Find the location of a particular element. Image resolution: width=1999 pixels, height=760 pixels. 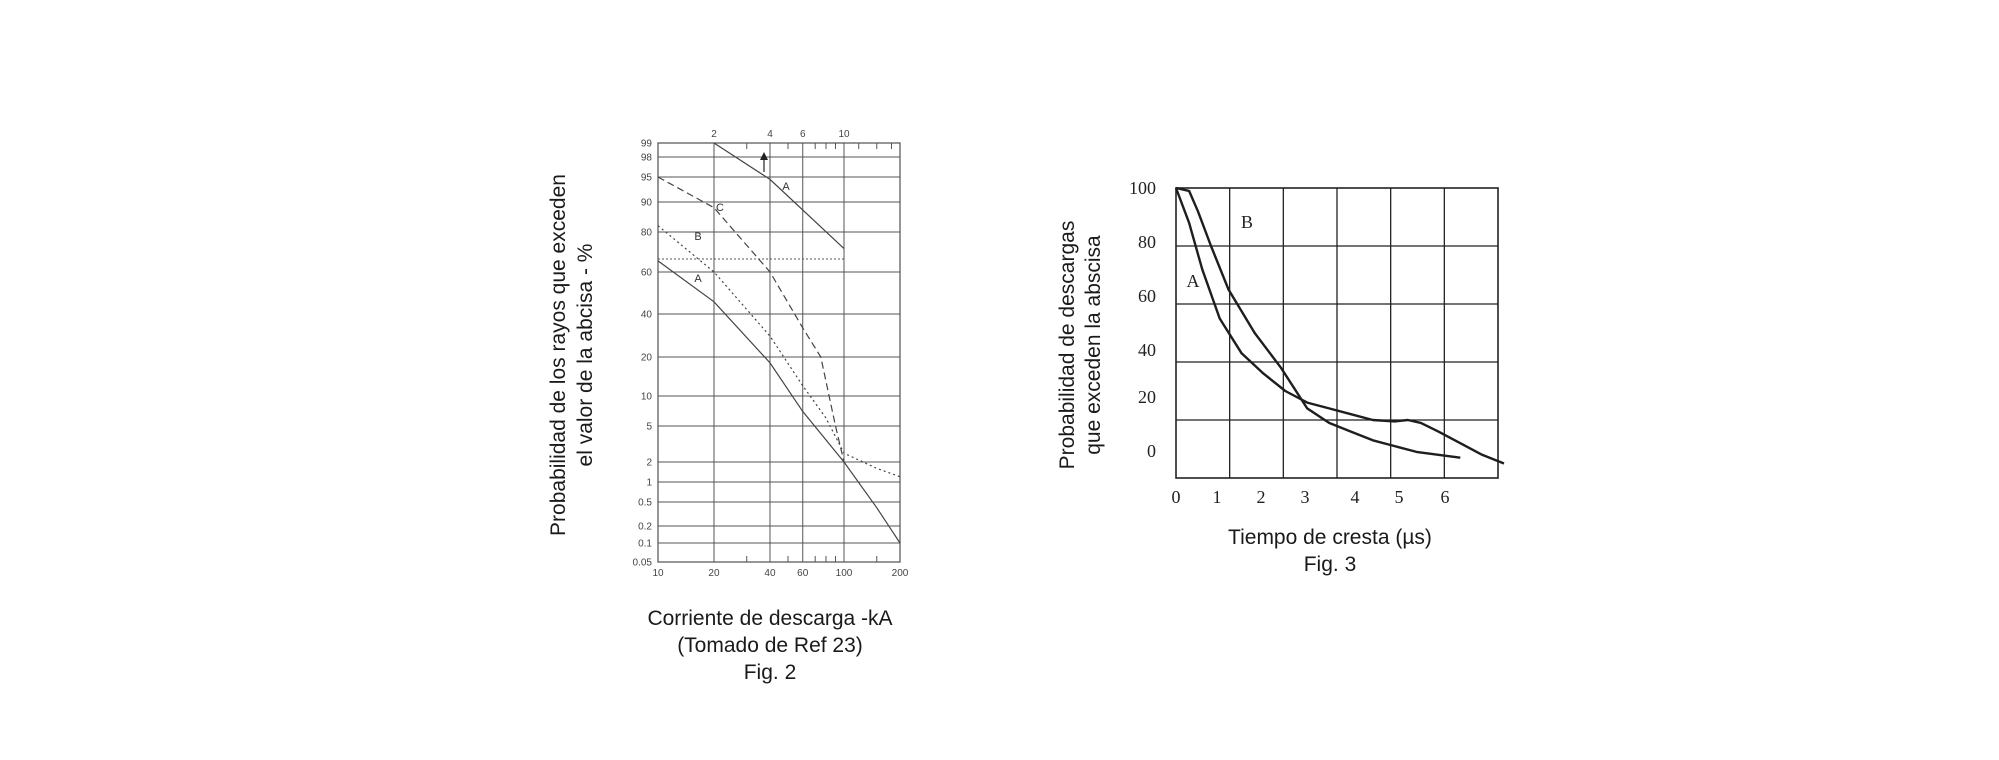

fig2-xtick-label: 10 is located at coordinates (658, 573).